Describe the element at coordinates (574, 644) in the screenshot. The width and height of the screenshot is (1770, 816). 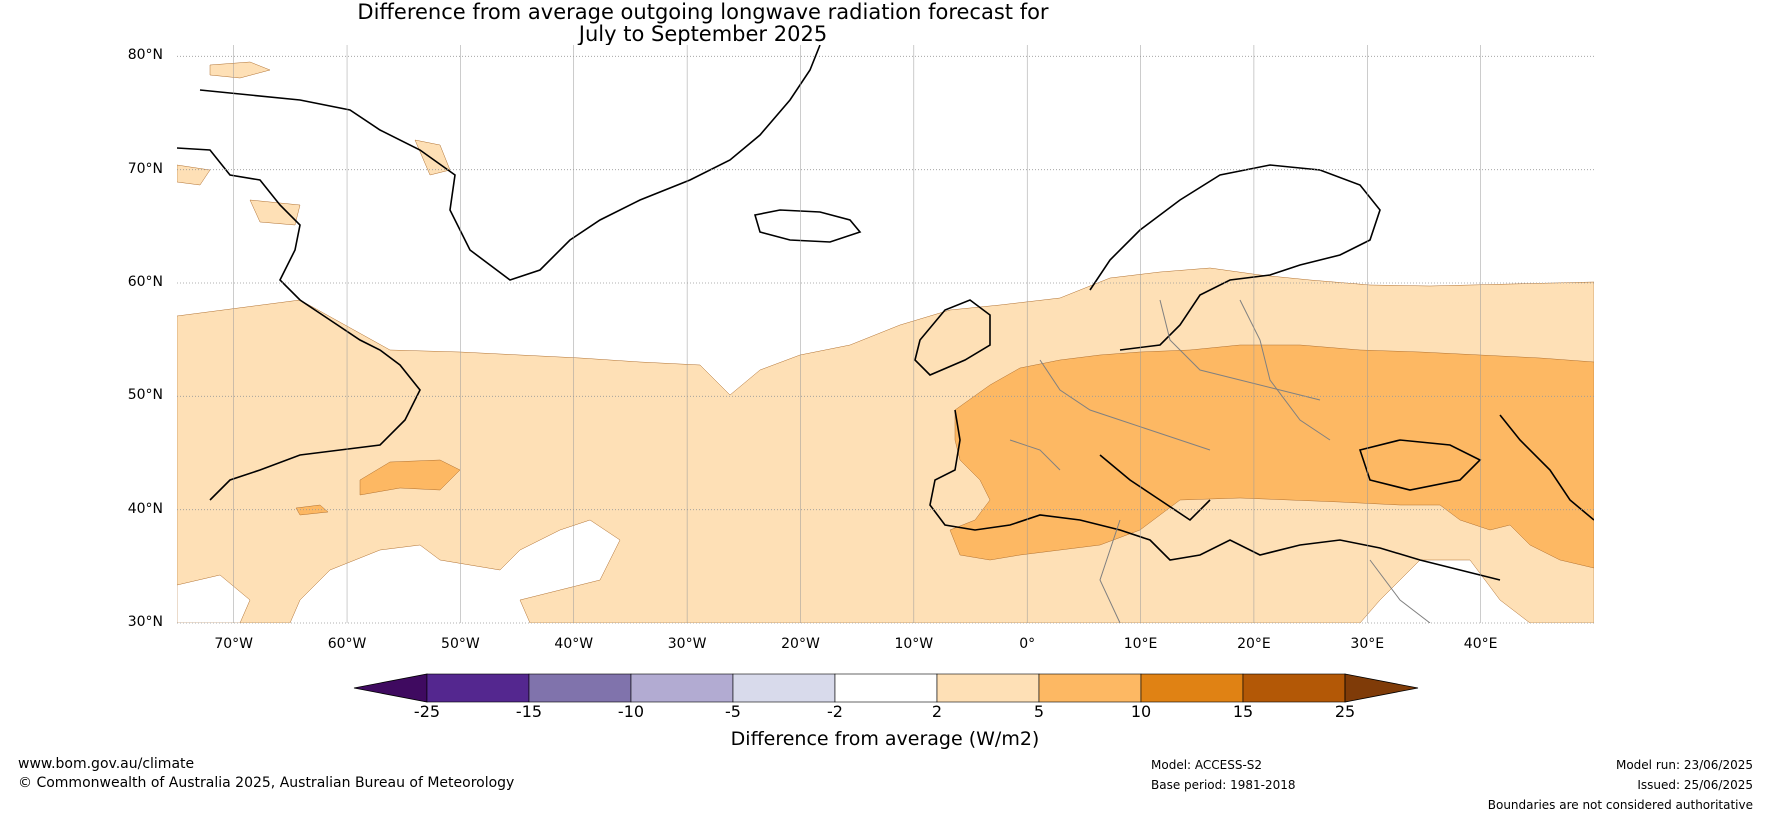
I see `lon-tick-label: 40°W` at that location.